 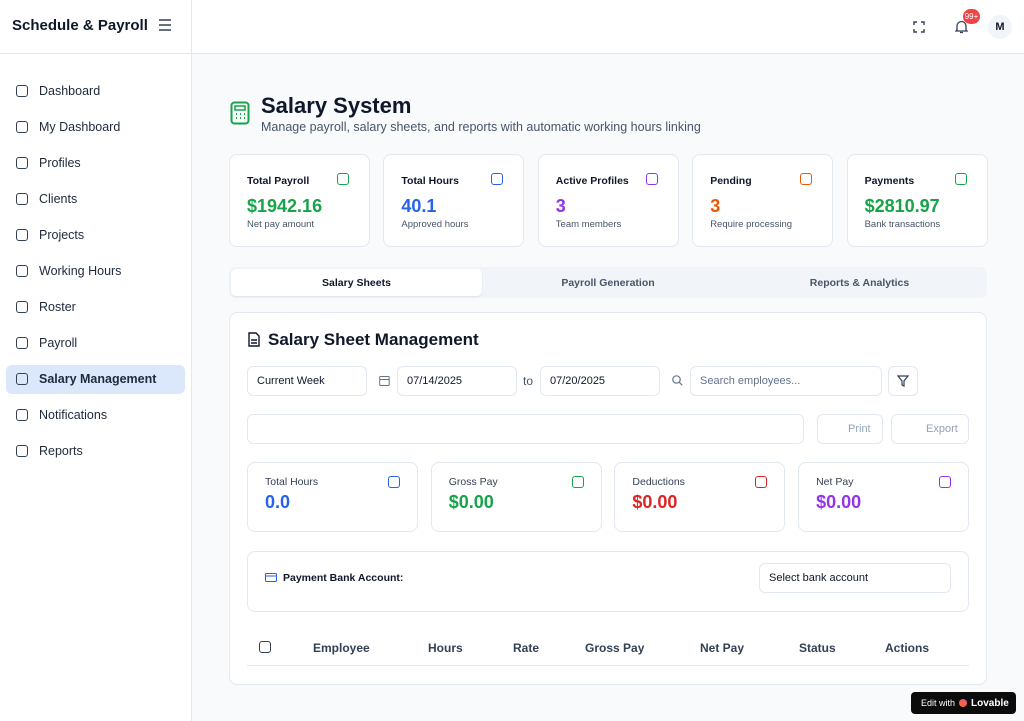 What do you see at coordinates (285, 206) in the screenshot?
I see `stat-value: $1942.16` at bounding box center [285, 206].